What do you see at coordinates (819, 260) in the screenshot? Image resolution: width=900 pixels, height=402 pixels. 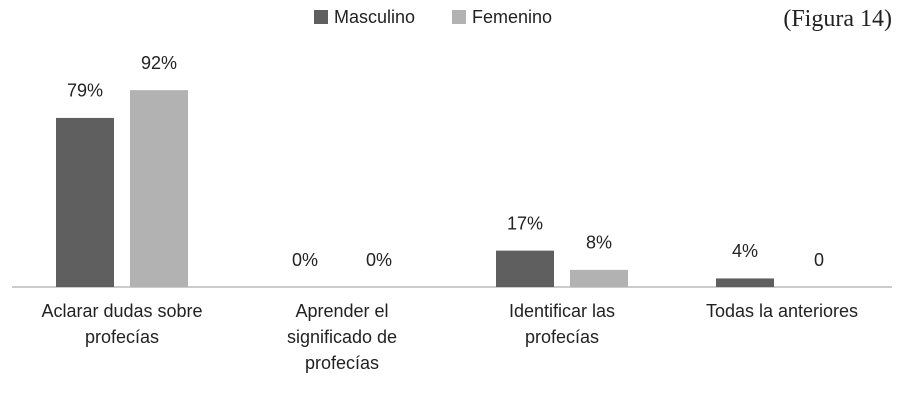 I see `data-label: 0` at bounding box center [819, 260].